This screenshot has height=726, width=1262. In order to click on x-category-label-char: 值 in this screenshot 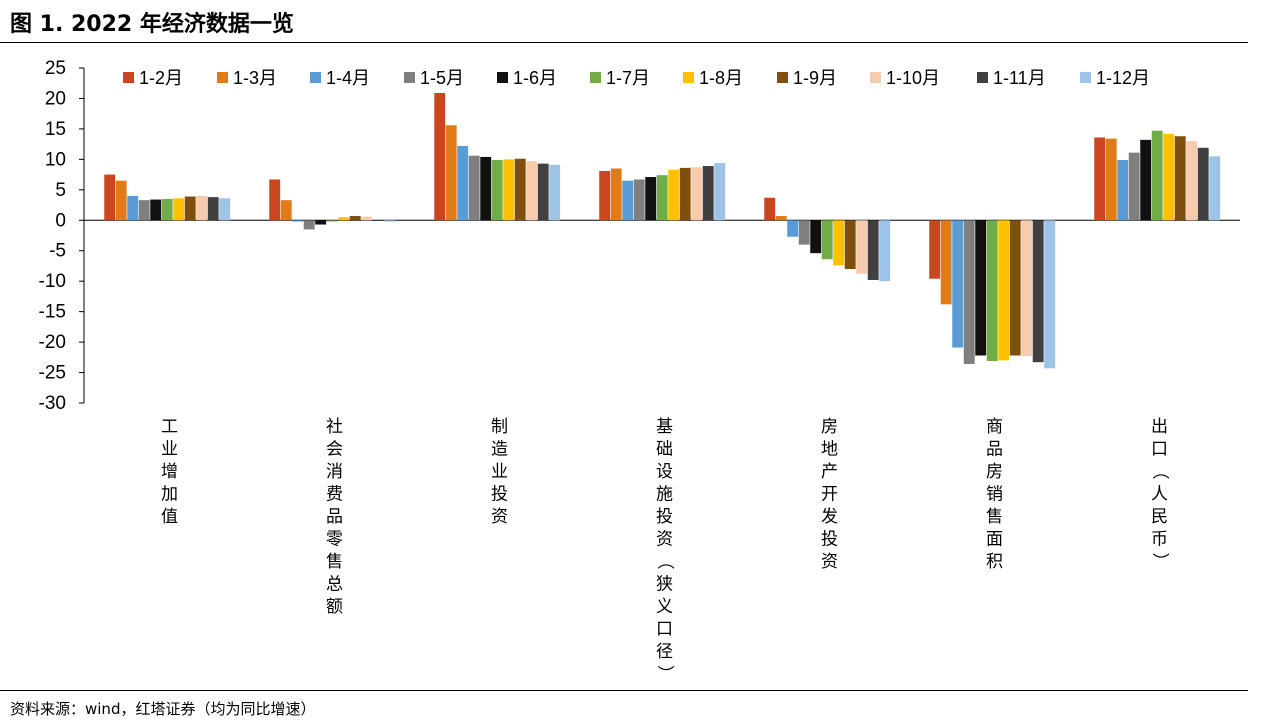, I will do `click(169, 517)`.